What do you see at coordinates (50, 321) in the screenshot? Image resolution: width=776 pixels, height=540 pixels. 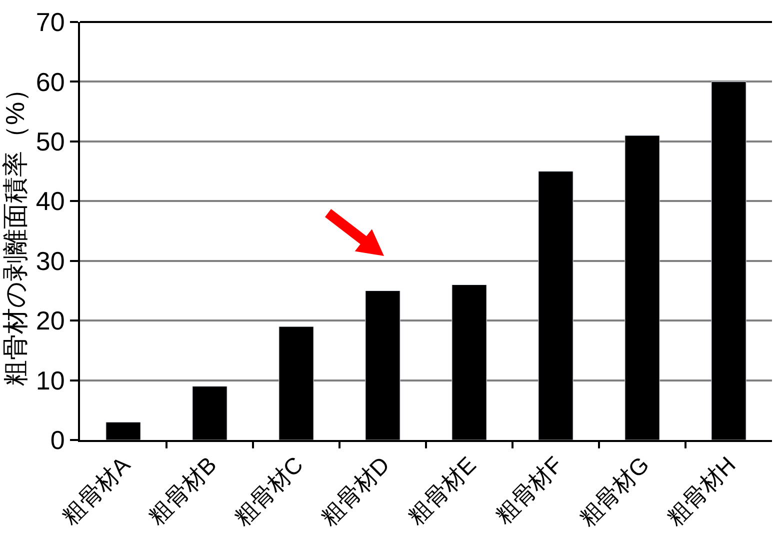 I see `y-tick-label: 20` at bounding box center [50, 321].